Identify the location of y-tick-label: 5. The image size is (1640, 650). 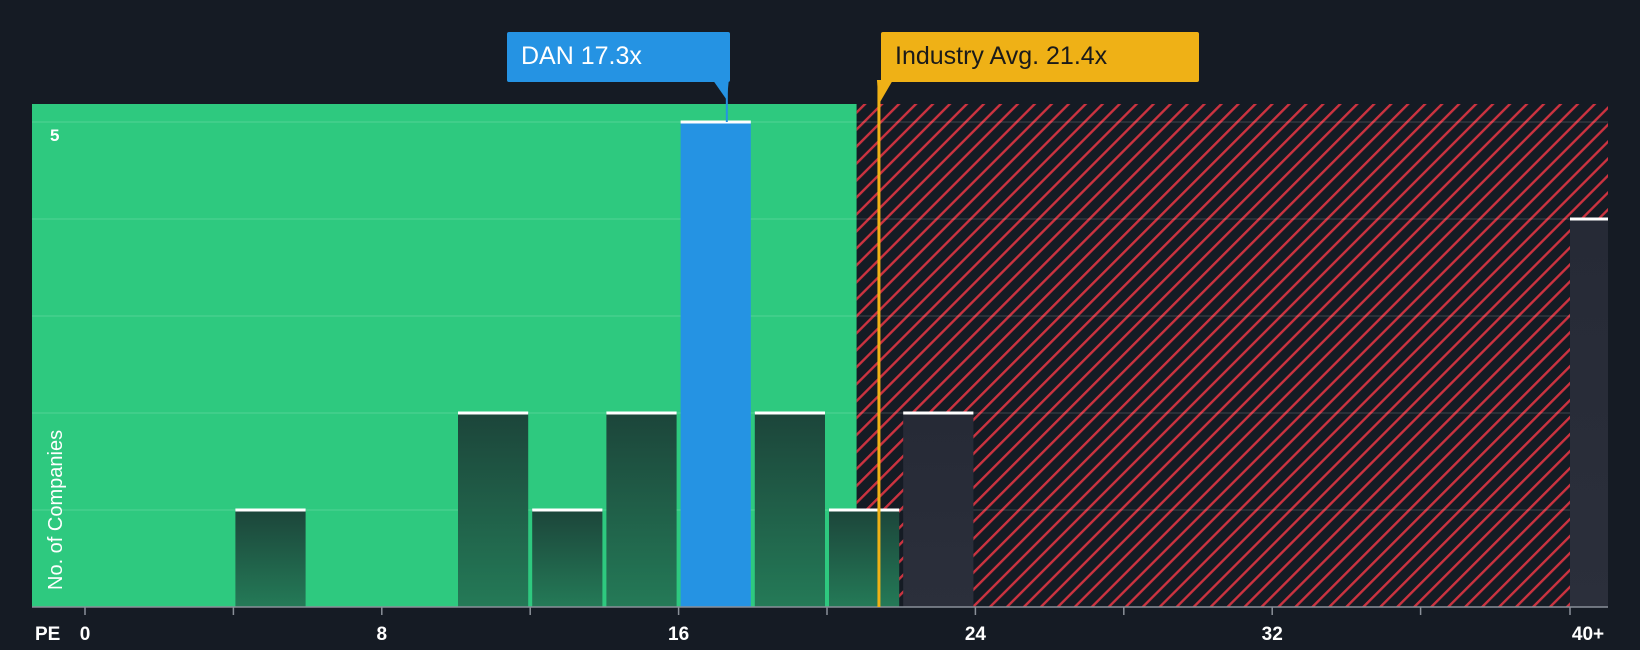
(54, 135).